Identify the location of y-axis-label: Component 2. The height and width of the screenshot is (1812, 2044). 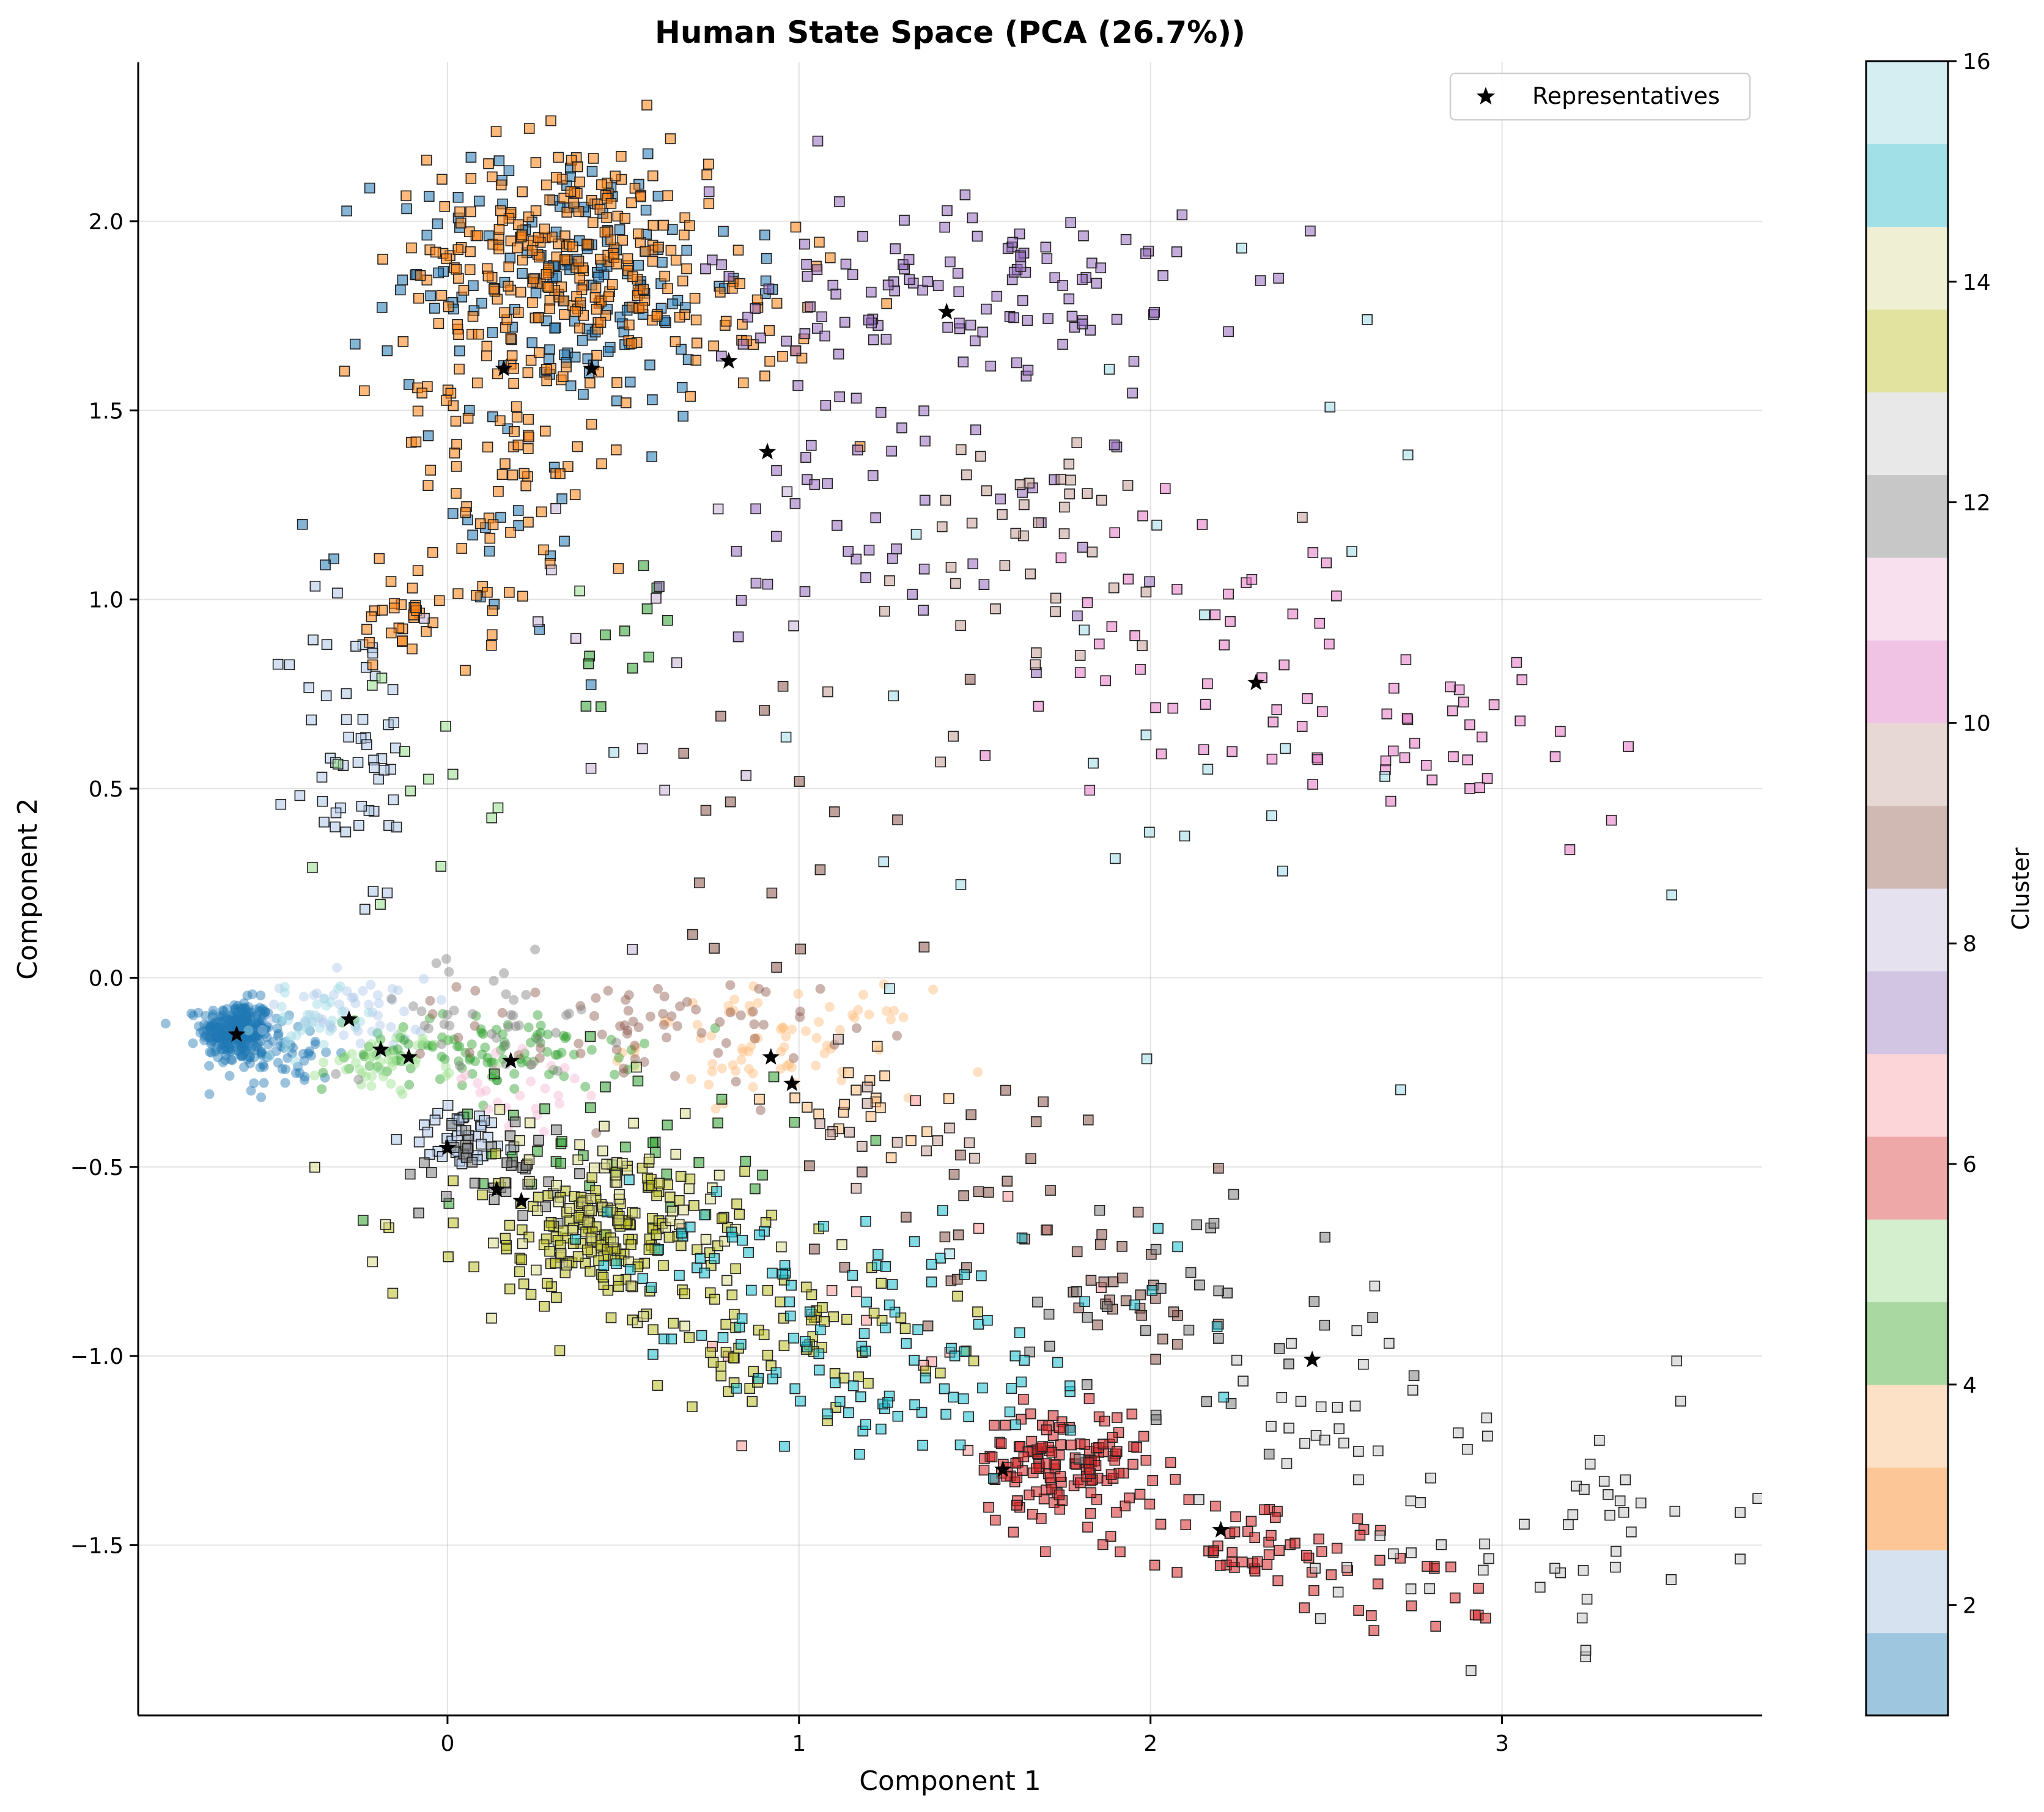
(27, 888).